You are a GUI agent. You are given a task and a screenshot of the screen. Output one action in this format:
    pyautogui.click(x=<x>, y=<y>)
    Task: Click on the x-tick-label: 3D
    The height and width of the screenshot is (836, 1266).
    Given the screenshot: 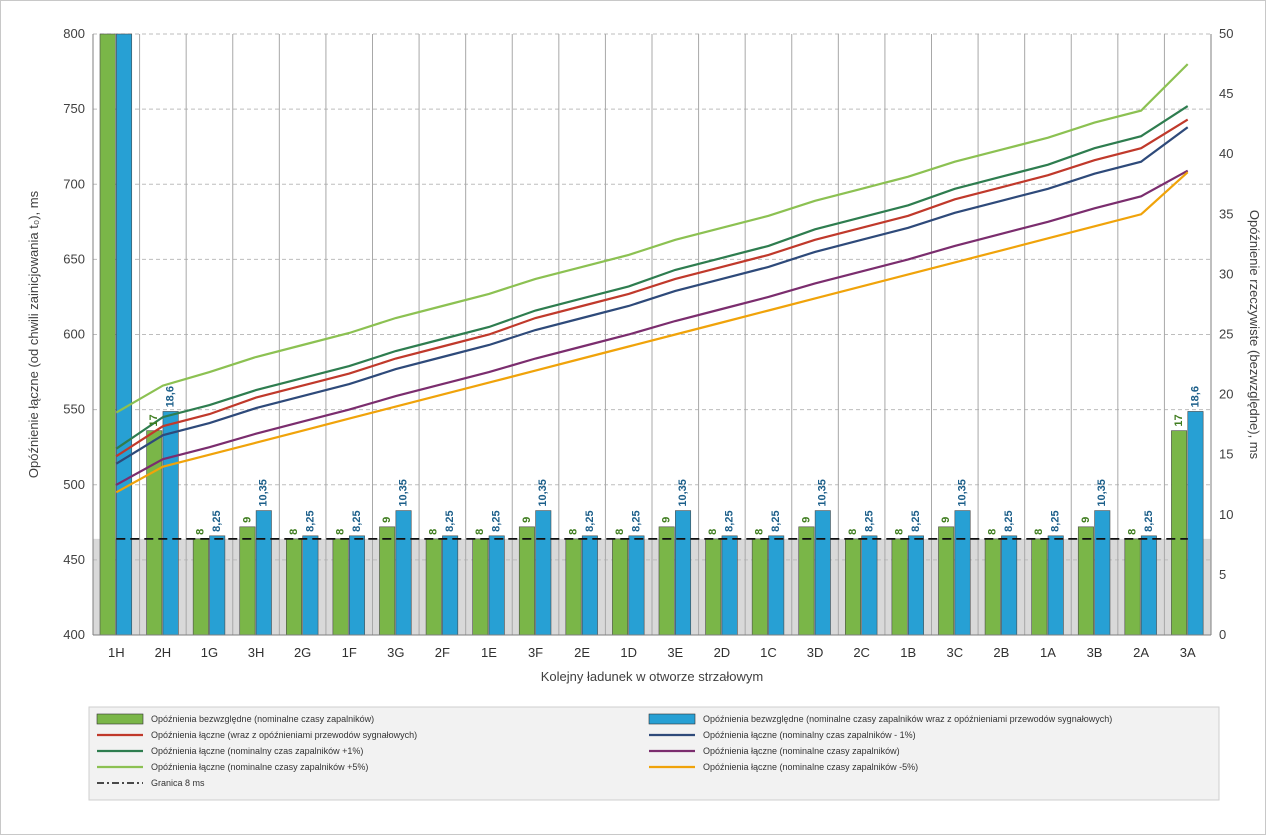 What is the action you would take?
    pyautogui.click(x=815, y=652)
    